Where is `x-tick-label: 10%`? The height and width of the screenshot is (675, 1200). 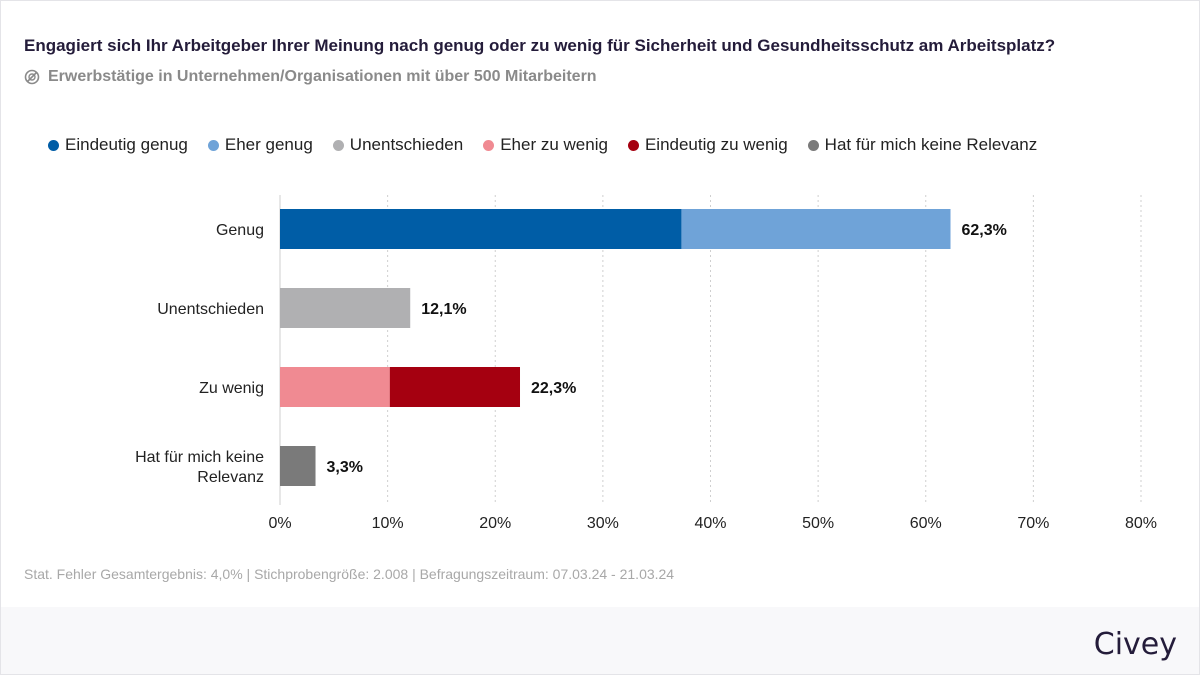
x-tick-label: 10% is located at coordinates (388, 523).